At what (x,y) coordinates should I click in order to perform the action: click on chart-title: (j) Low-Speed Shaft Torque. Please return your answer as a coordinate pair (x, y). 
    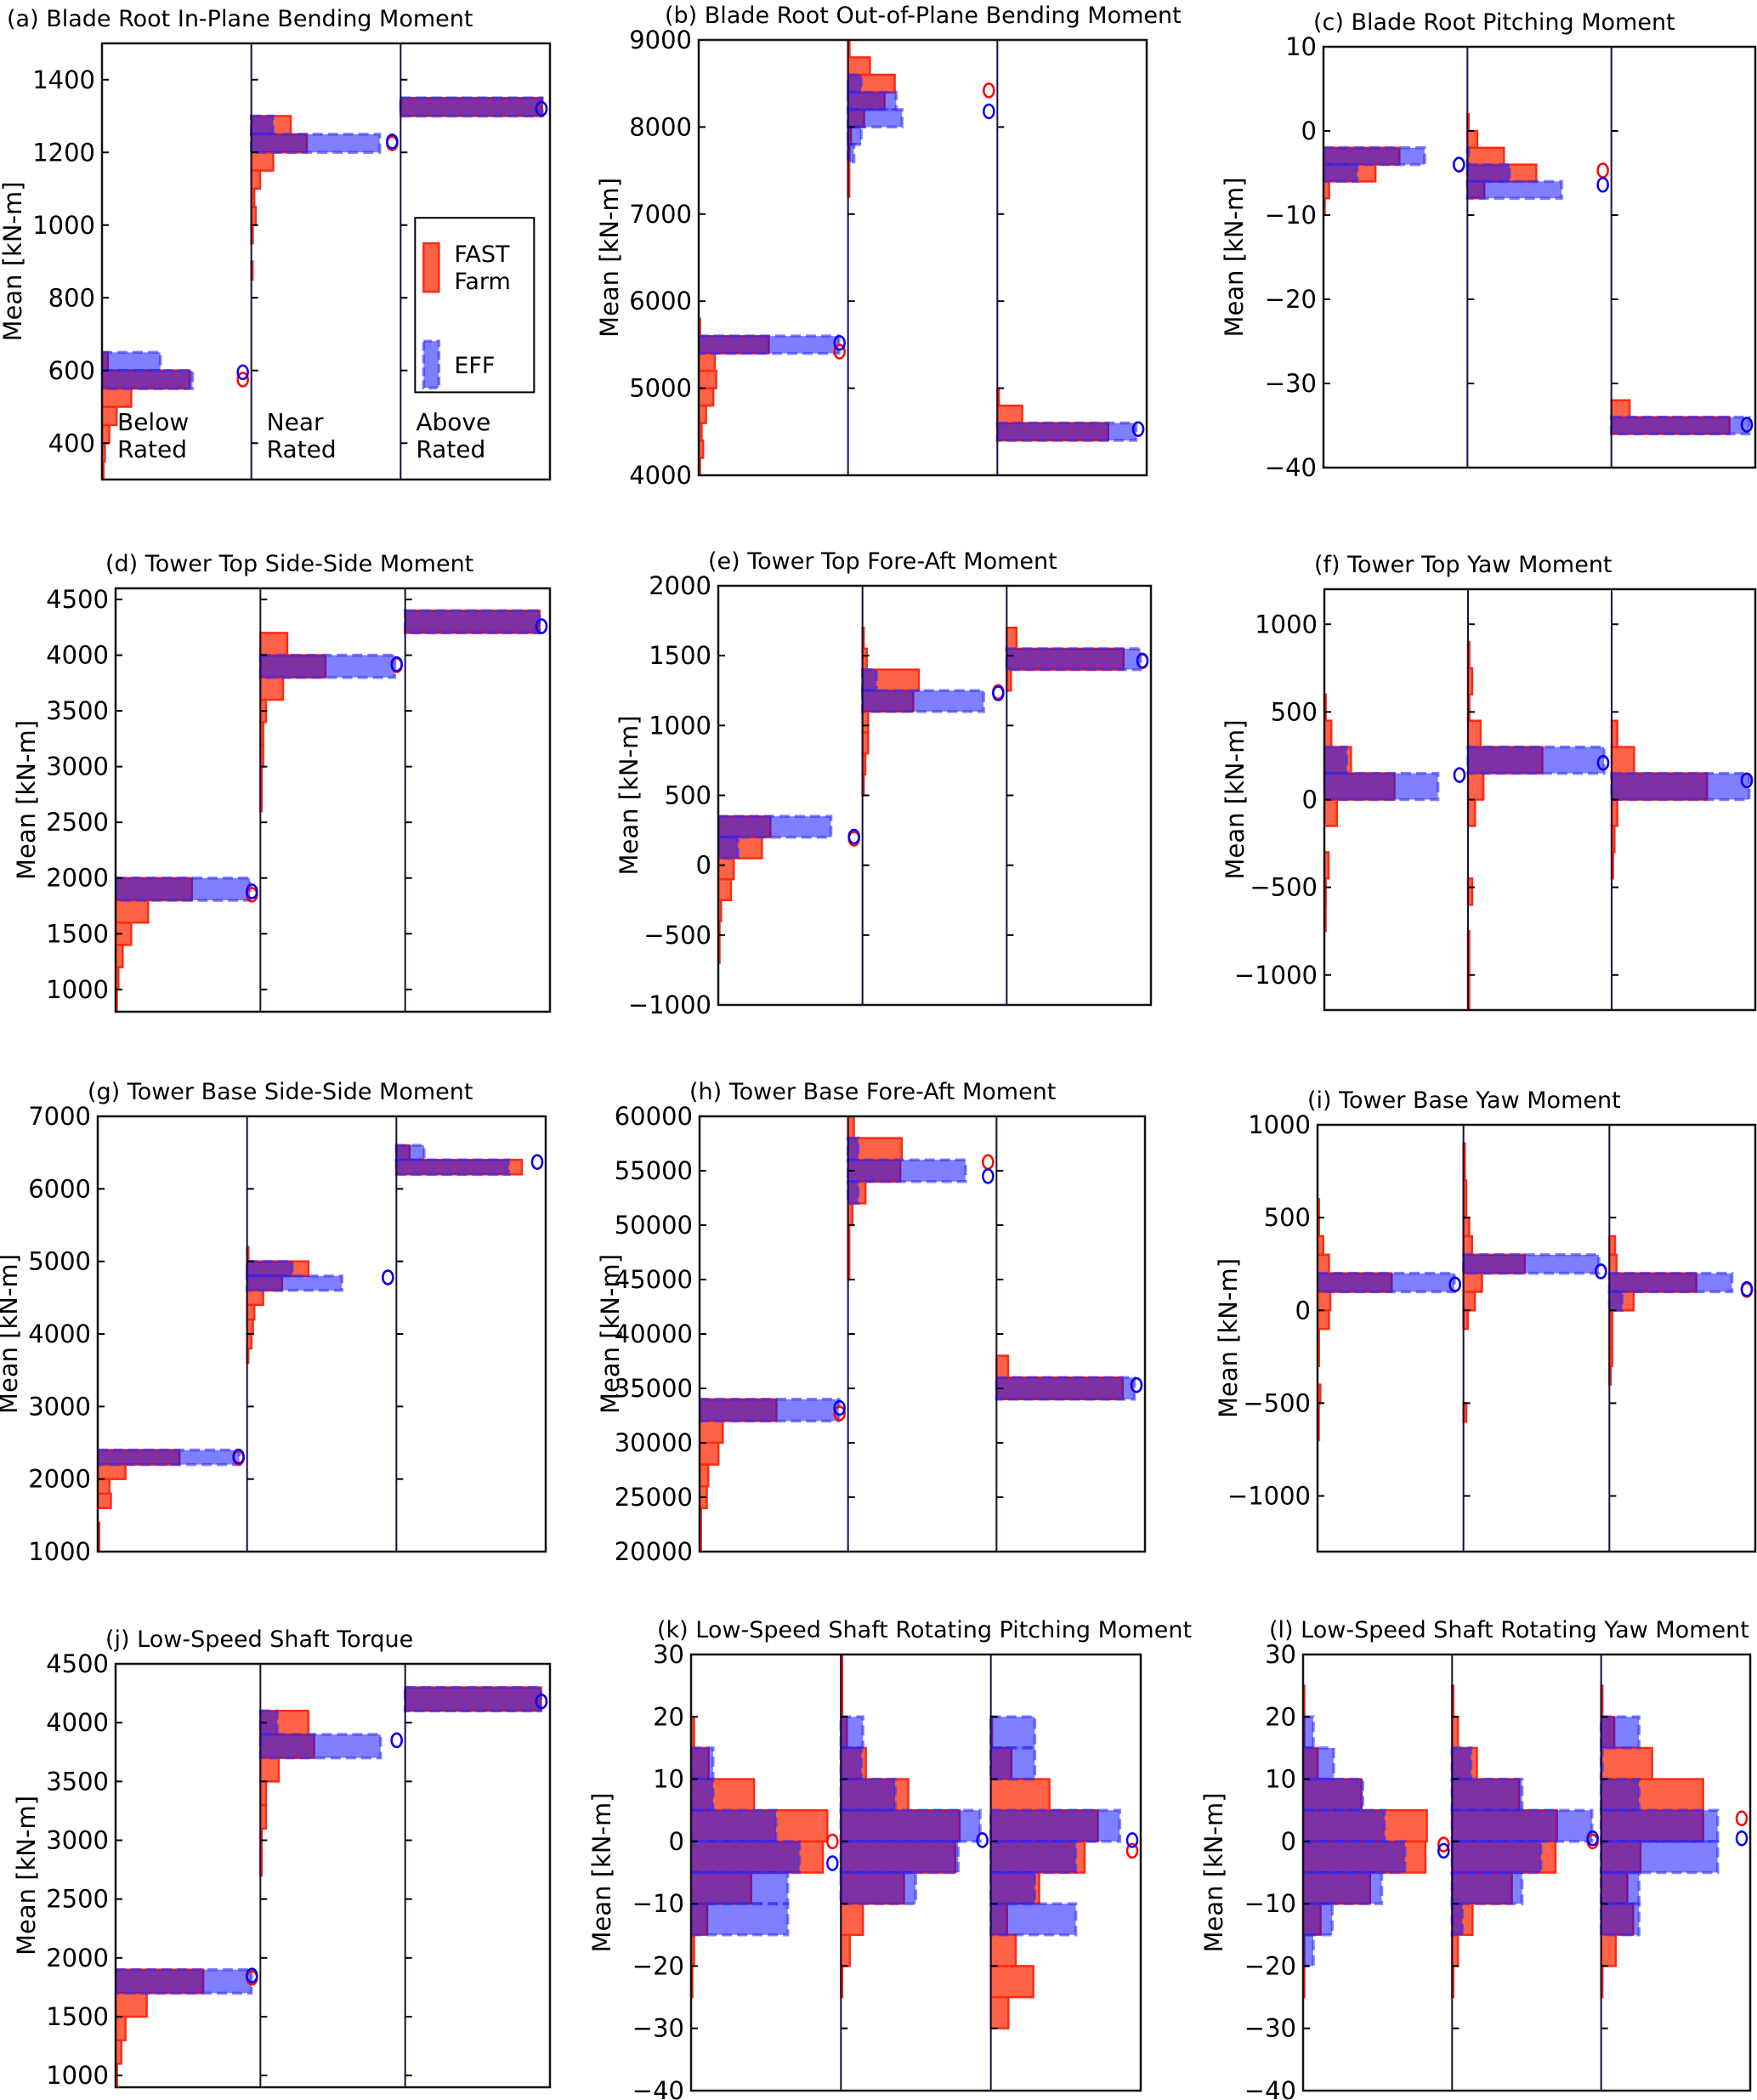
    Looking at the image, I should click on (259, 1640).